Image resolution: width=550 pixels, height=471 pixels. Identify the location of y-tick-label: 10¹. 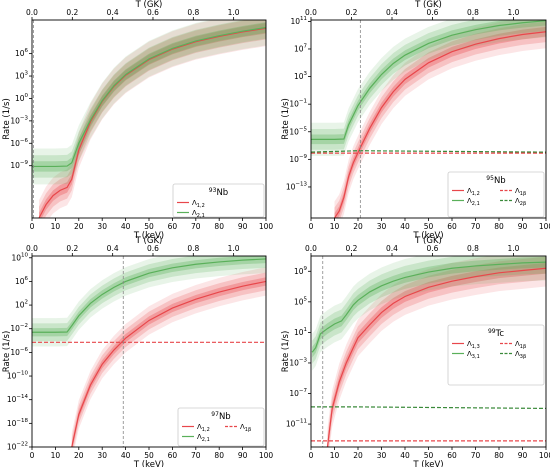
(300, 332).